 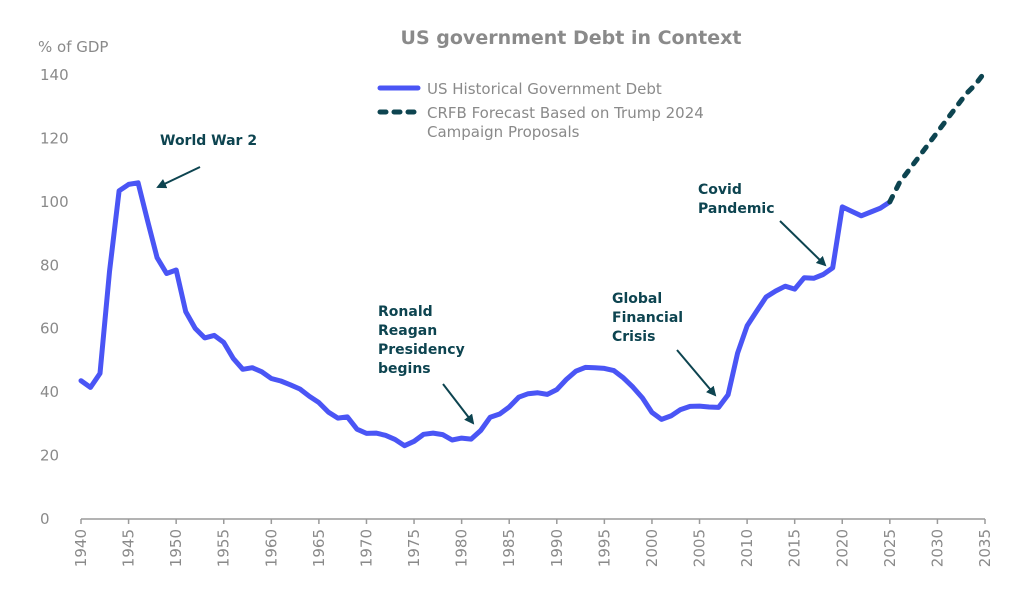 I want to click on x-tick-label: 1955, so click(x=224, y=548).